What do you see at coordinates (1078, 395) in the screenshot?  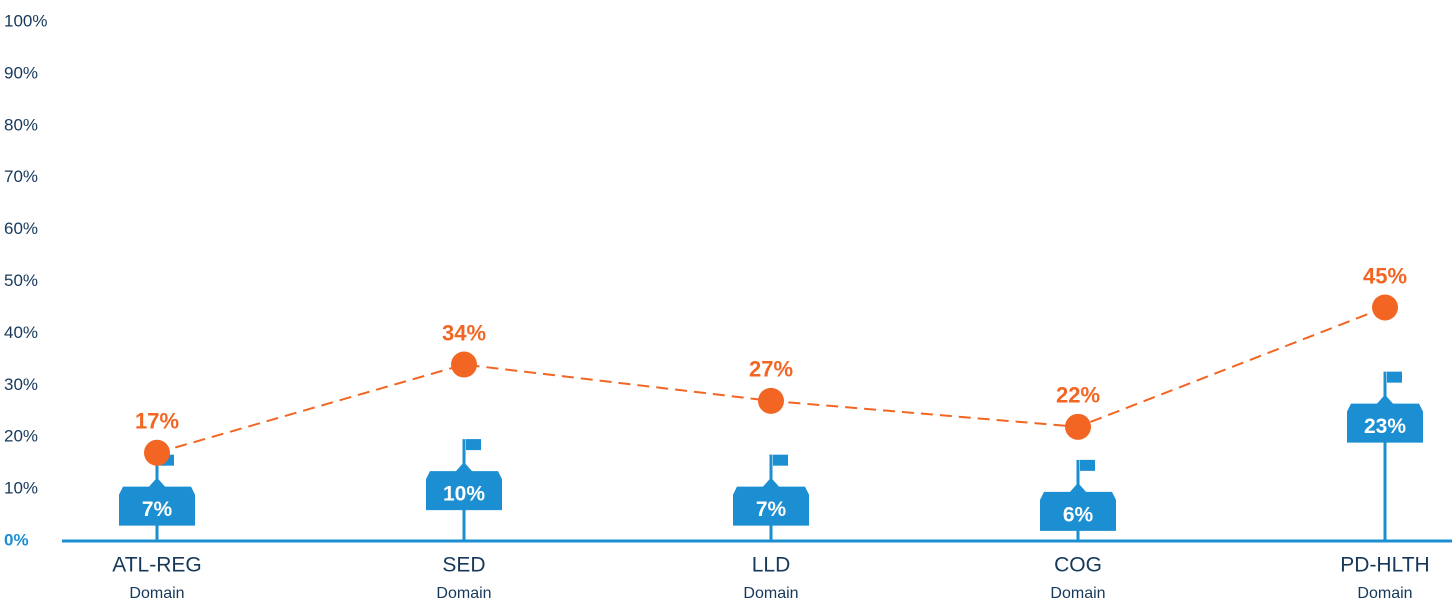 I see `value-label: 22%` at bounding box center [1078, 395].